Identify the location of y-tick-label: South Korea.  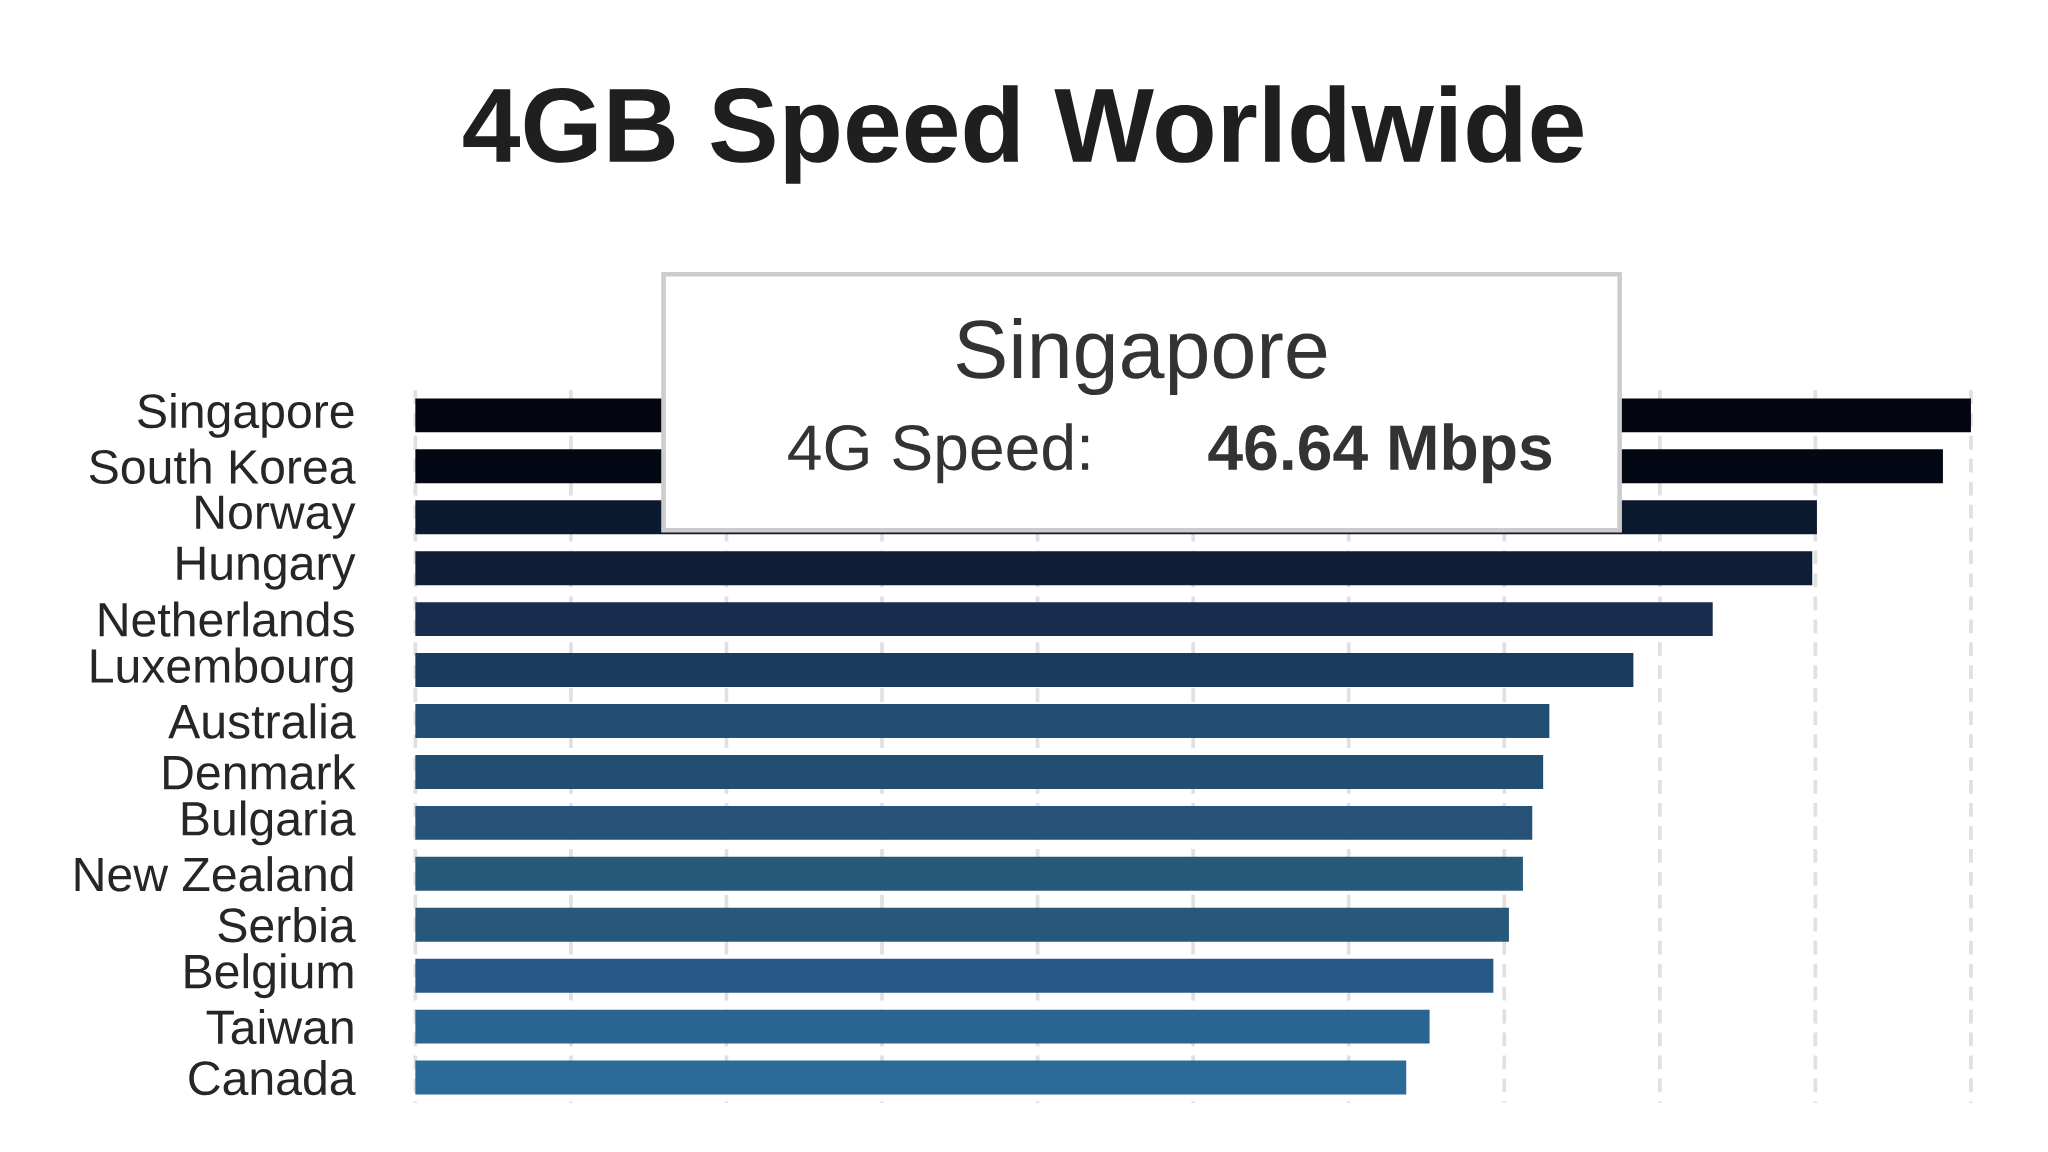
(222, 466).